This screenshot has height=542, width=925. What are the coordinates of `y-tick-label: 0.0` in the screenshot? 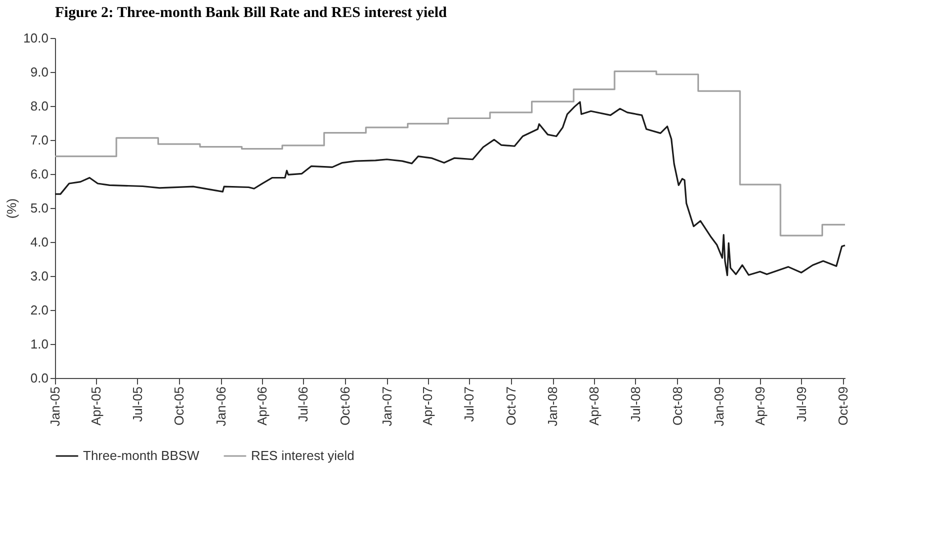 It's located at (39, 378).